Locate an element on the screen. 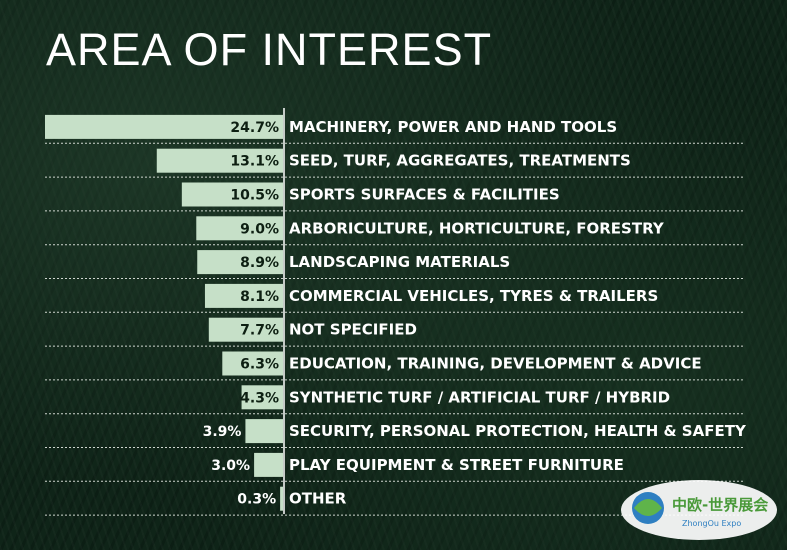  bar-value-label: 8.1% is located at coordinates (259, 297).